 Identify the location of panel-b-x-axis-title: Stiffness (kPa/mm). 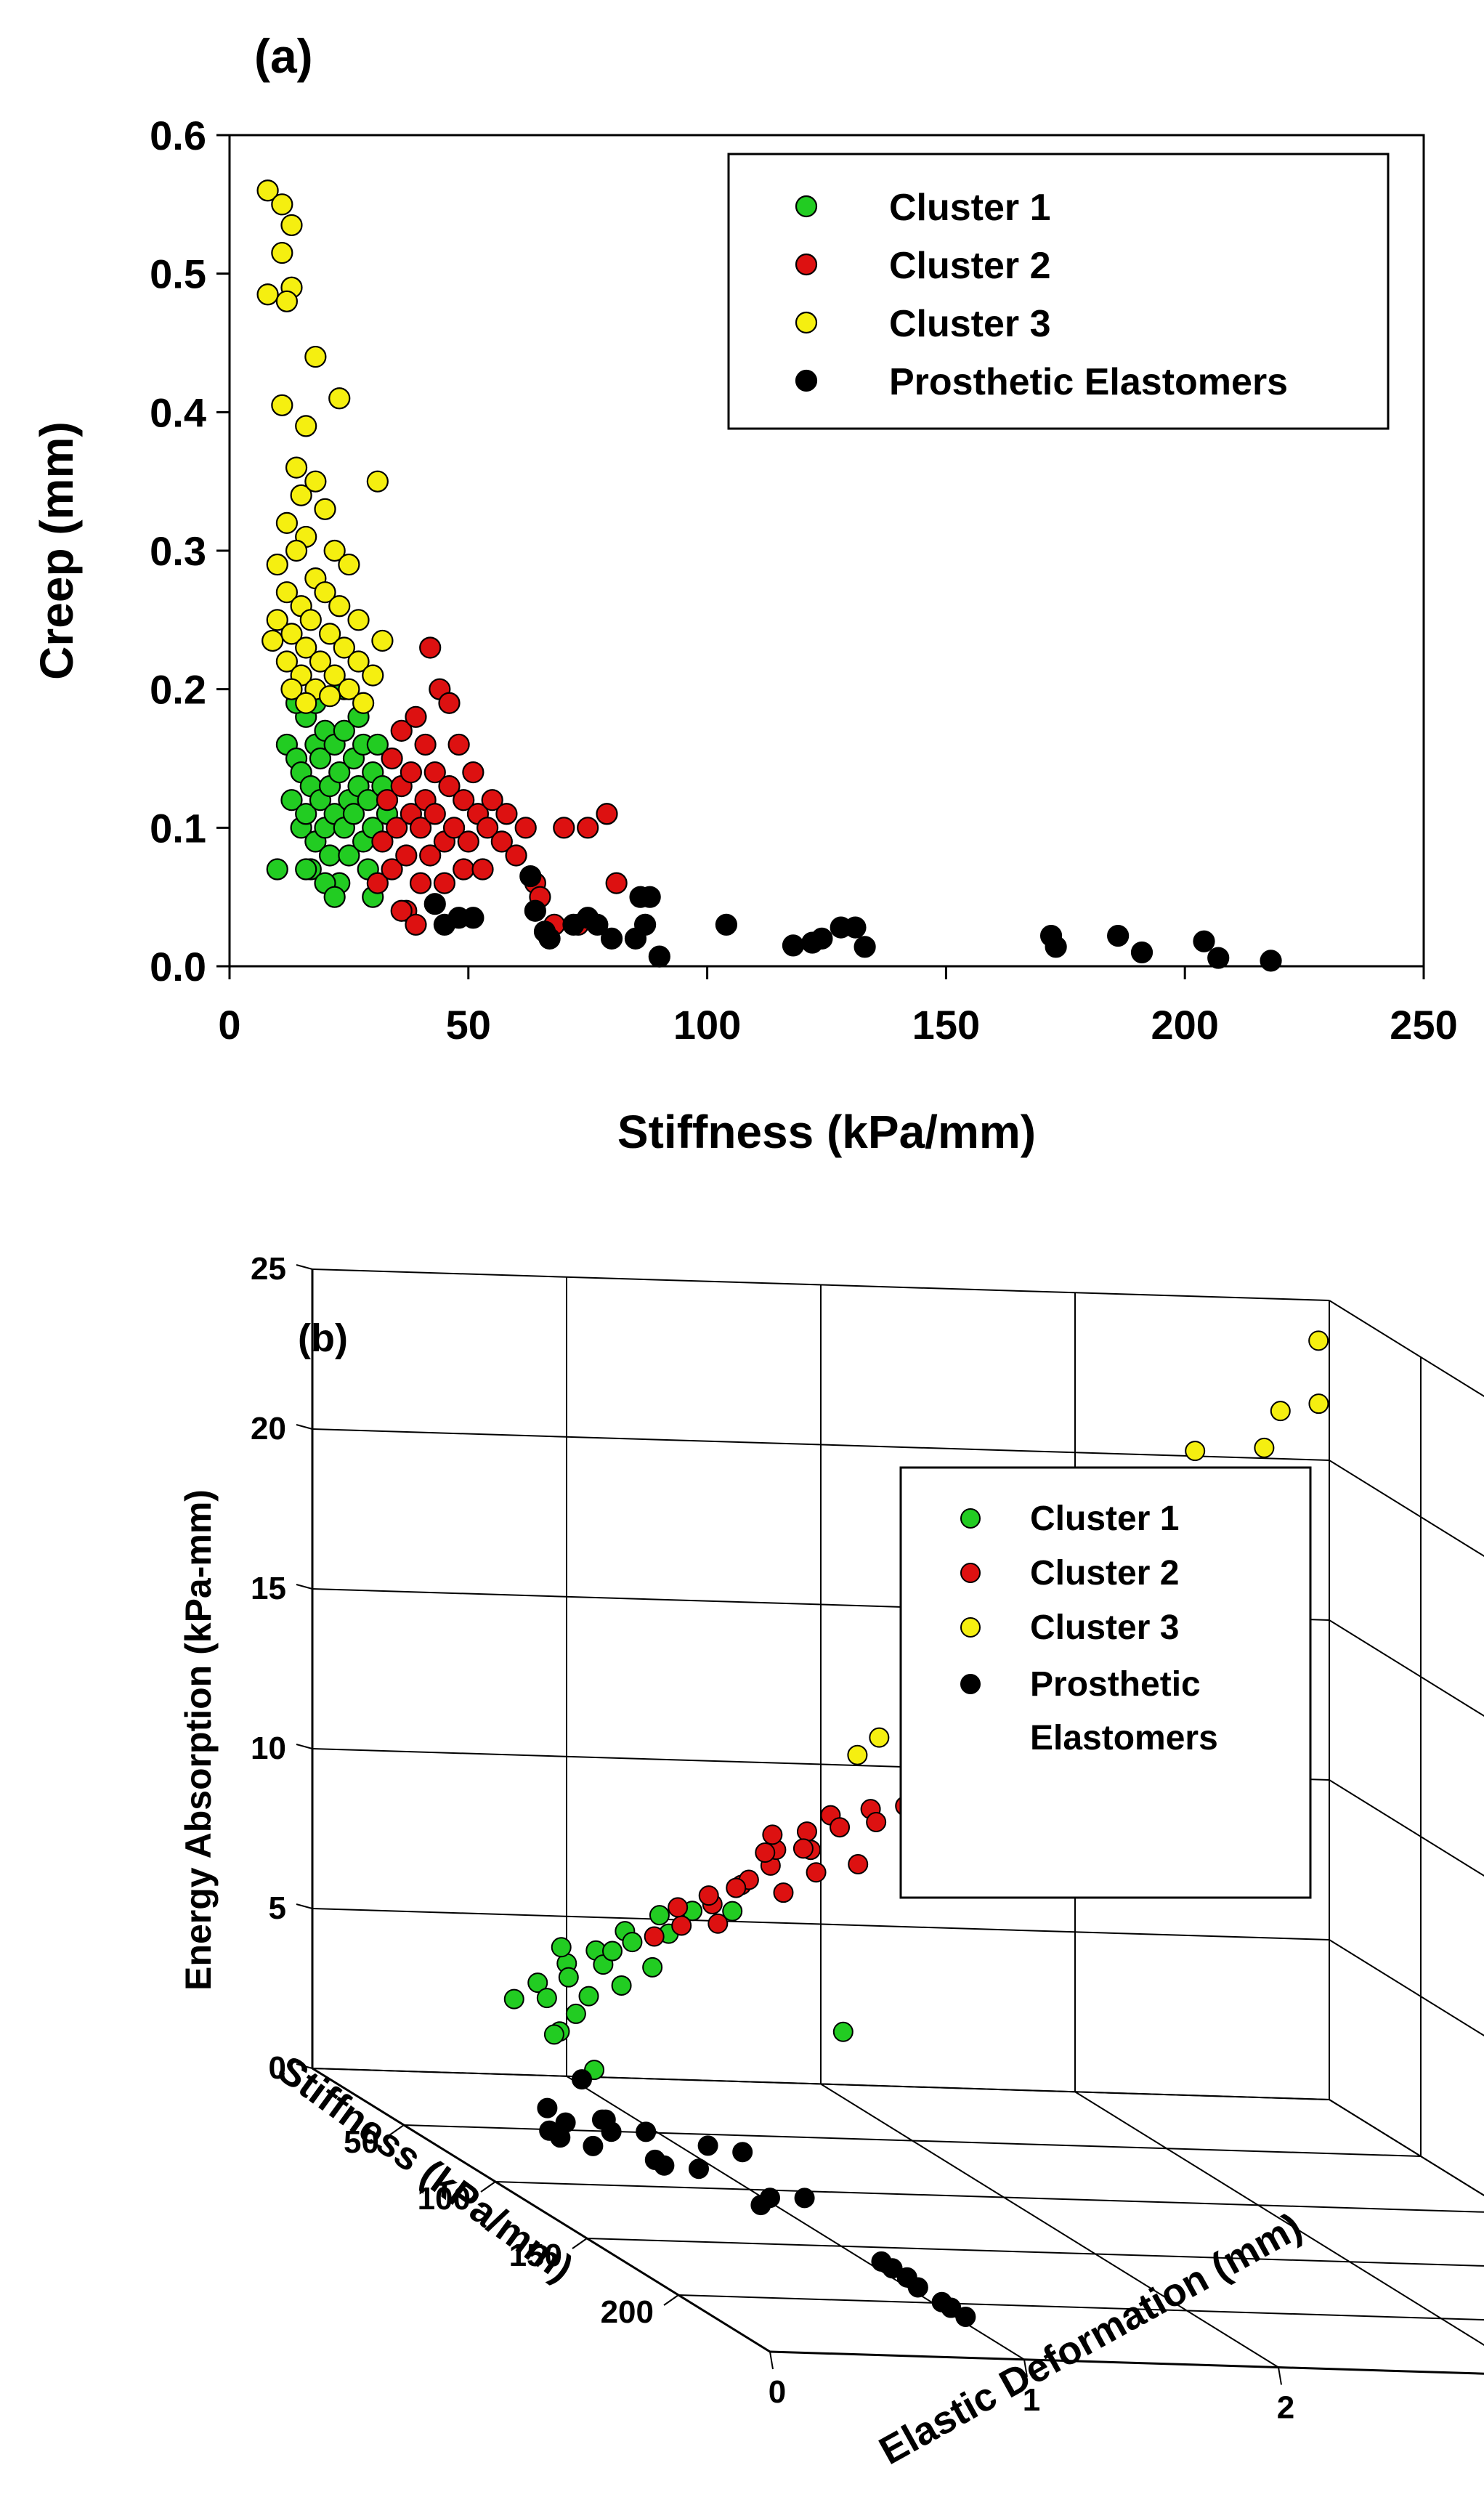
(425, 2168).